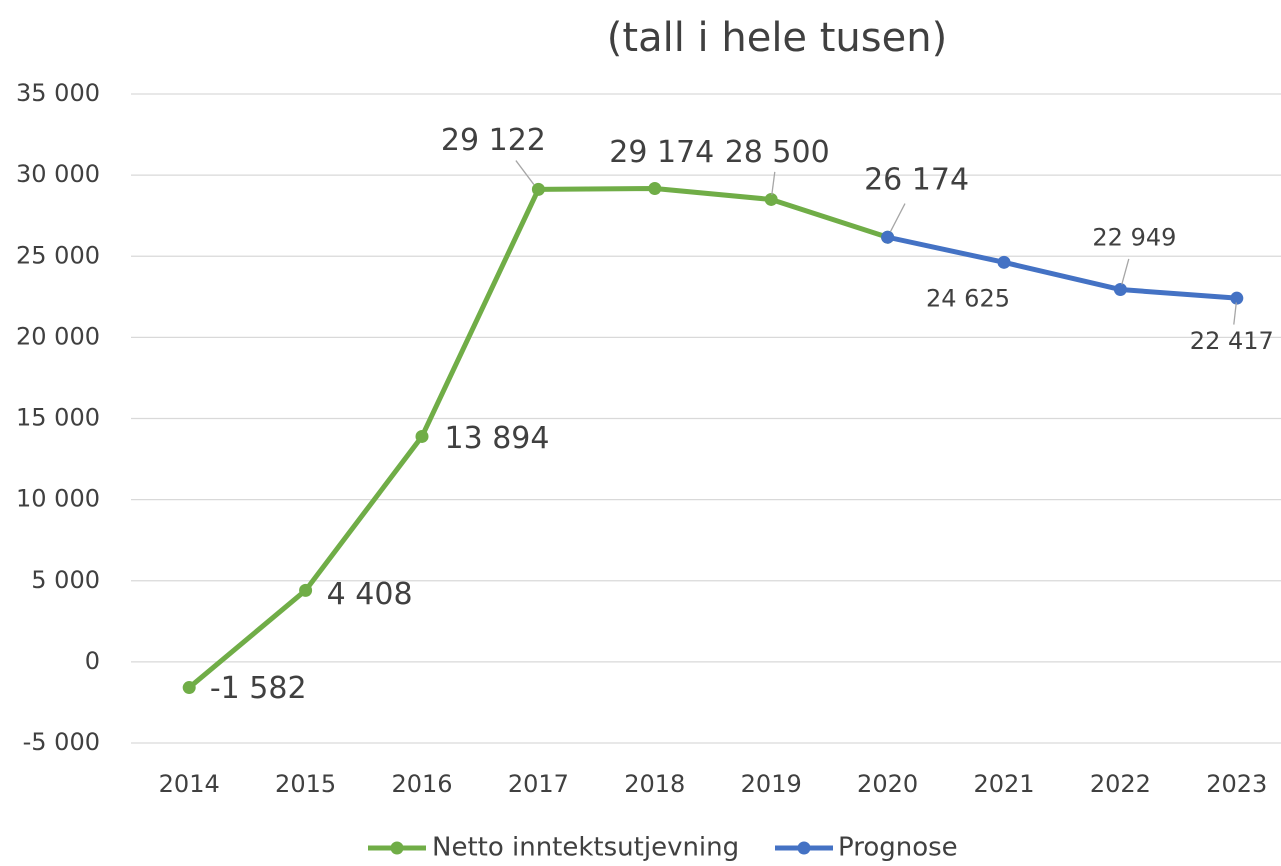 This screenshot has height=866, width=1281. I want to click on series-line, so click(1062, 267).